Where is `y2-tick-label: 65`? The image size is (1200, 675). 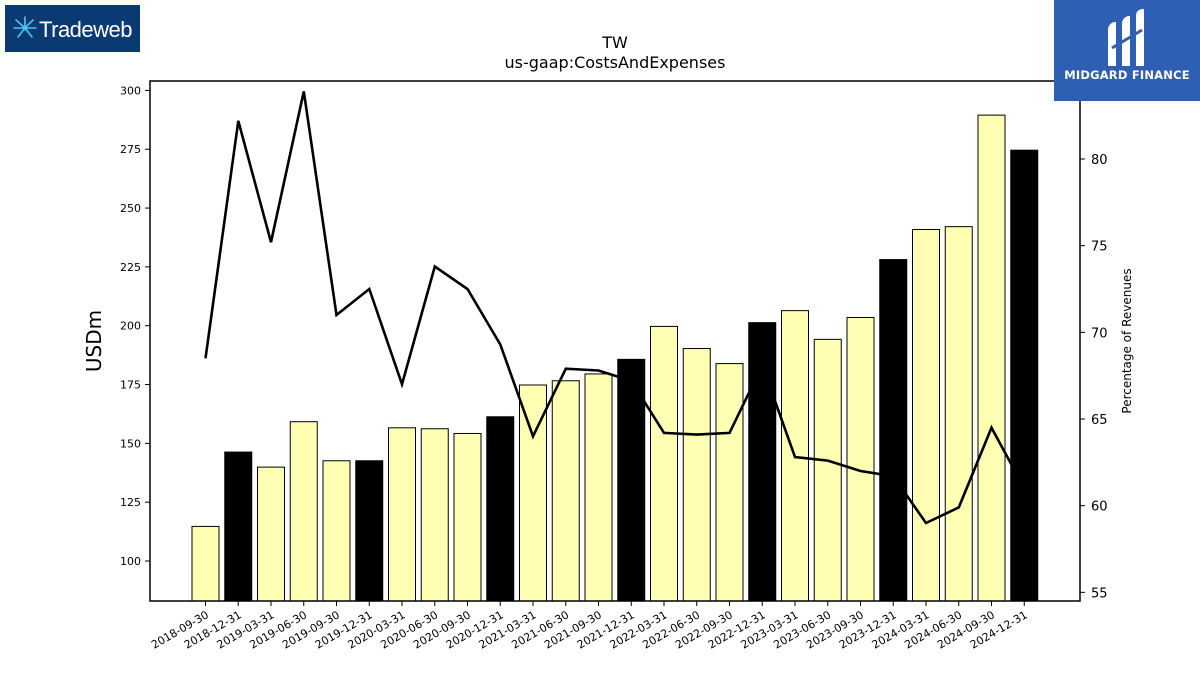
y2-tick-label: 65 is located at coordinates (1099, 420).